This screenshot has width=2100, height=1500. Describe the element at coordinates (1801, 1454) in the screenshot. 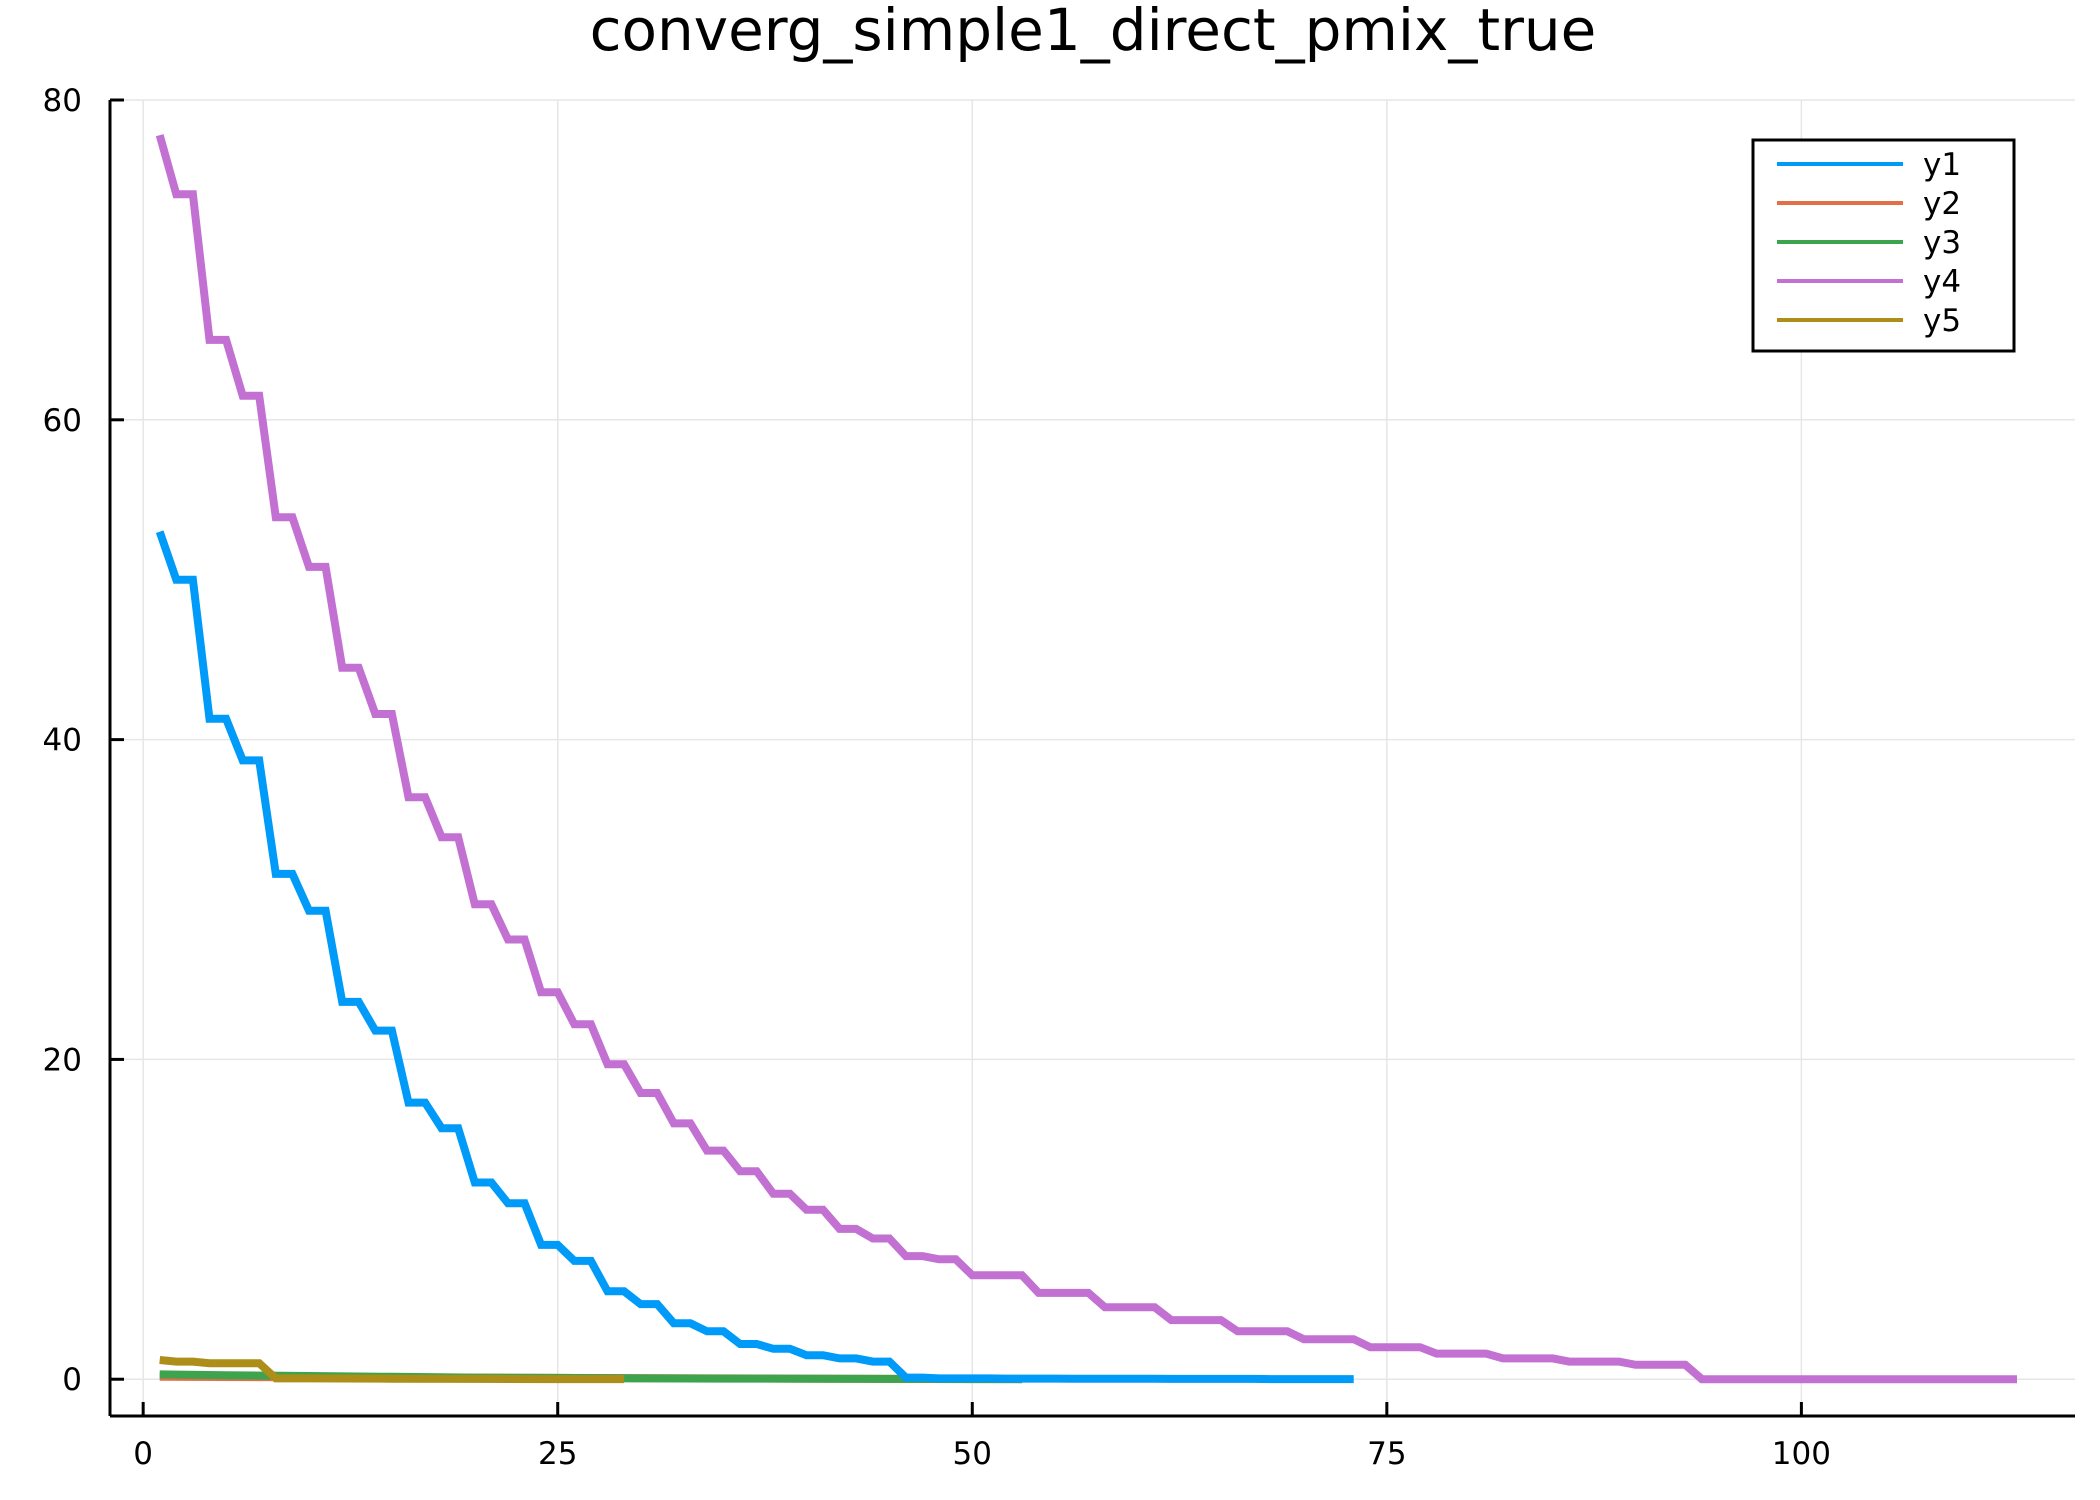

I see `x-tick-label: 100` at that location.